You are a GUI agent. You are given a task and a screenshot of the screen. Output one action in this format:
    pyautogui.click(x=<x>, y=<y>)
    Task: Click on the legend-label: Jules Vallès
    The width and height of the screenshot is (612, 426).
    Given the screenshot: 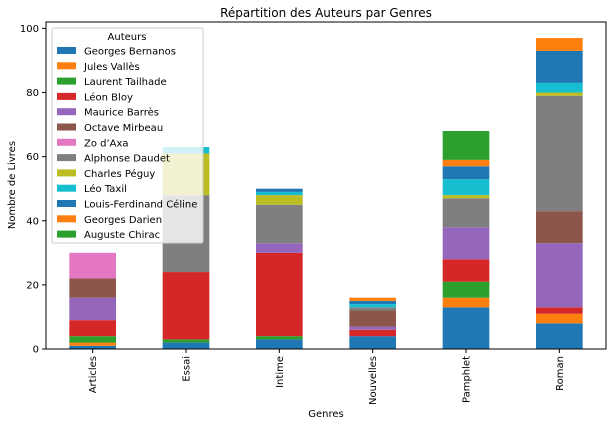 What is the action you would take?
    pyautogui.click(x=111, y=67)
    